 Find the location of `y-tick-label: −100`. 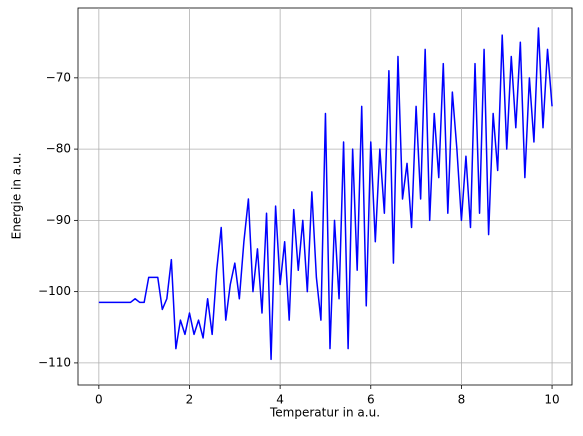

y-tick-label: −100 is located at coordinates (54, 291).